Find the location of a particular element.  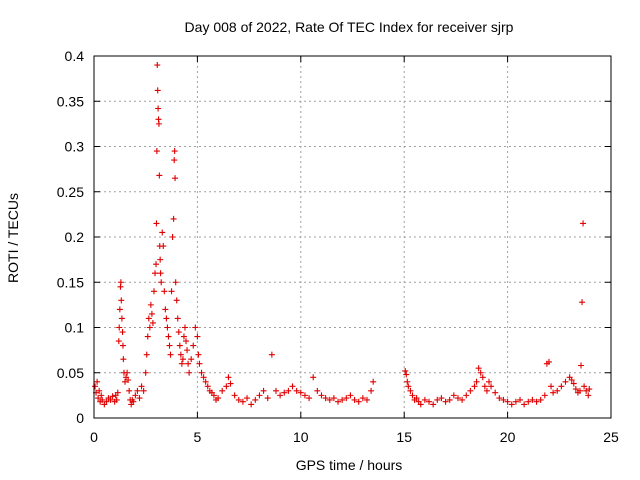

y-tick-label: 0.05 is located at coordinates (70, 373).